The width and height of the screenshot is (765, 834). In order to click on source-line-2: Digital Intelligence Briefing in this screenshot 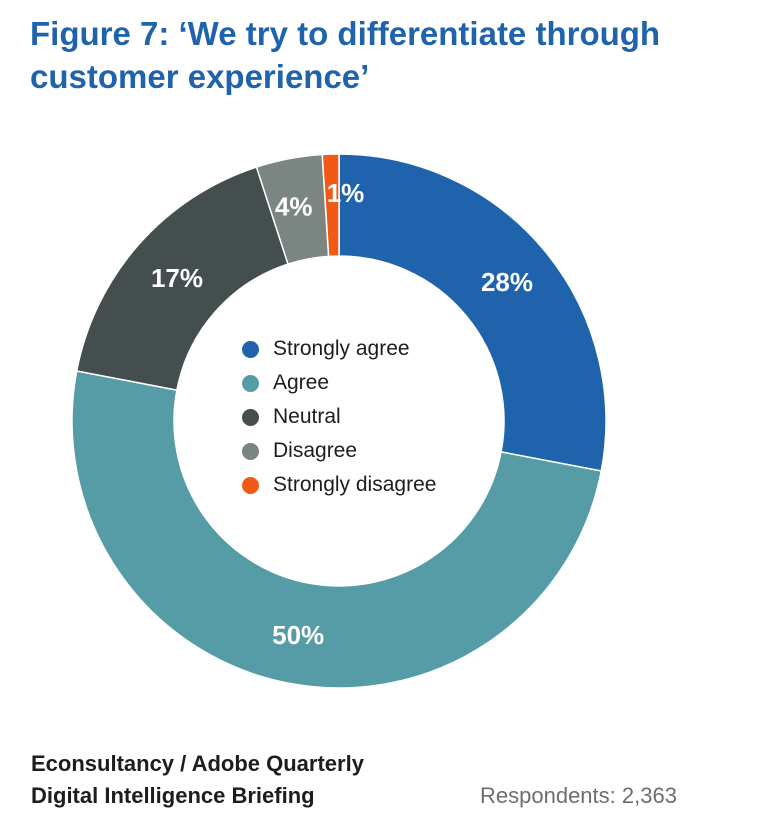, I will do `click(173, 795)`.